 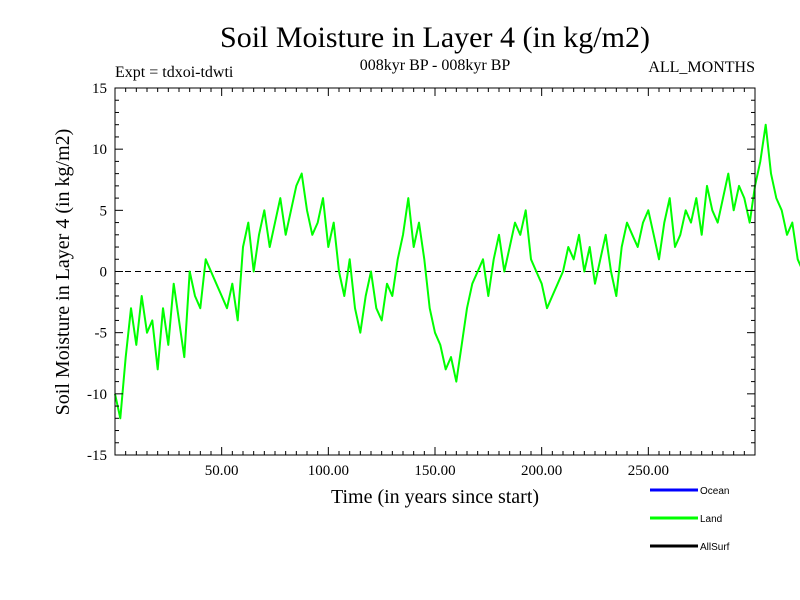 I want to click on y-tick-label: 10, so click(x=99, y=150).